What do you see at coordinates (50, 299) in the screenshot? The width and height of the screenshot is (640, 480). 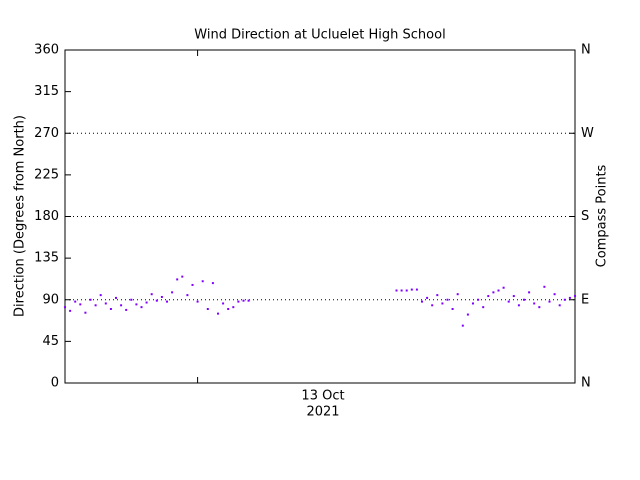 I see `y-tick-label: 90` at bounding box center [50, 299].